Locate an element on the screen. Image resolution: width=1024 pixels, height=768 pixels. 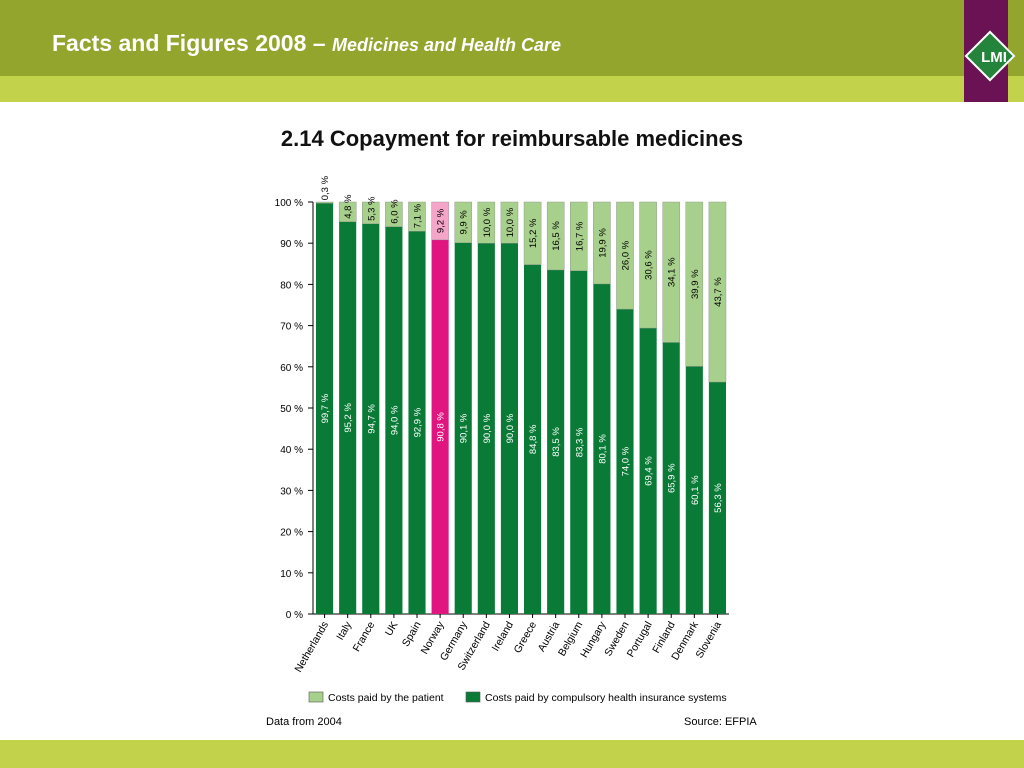
data-label-patient: 9,9 % is located at coordinates (464, 222).